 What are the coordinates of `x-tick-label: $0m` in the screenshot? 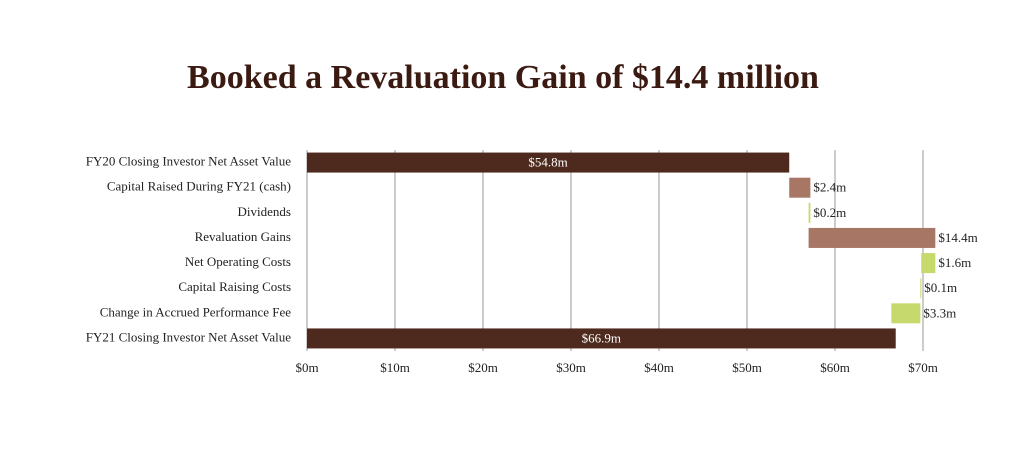 It's located at (306, 367).